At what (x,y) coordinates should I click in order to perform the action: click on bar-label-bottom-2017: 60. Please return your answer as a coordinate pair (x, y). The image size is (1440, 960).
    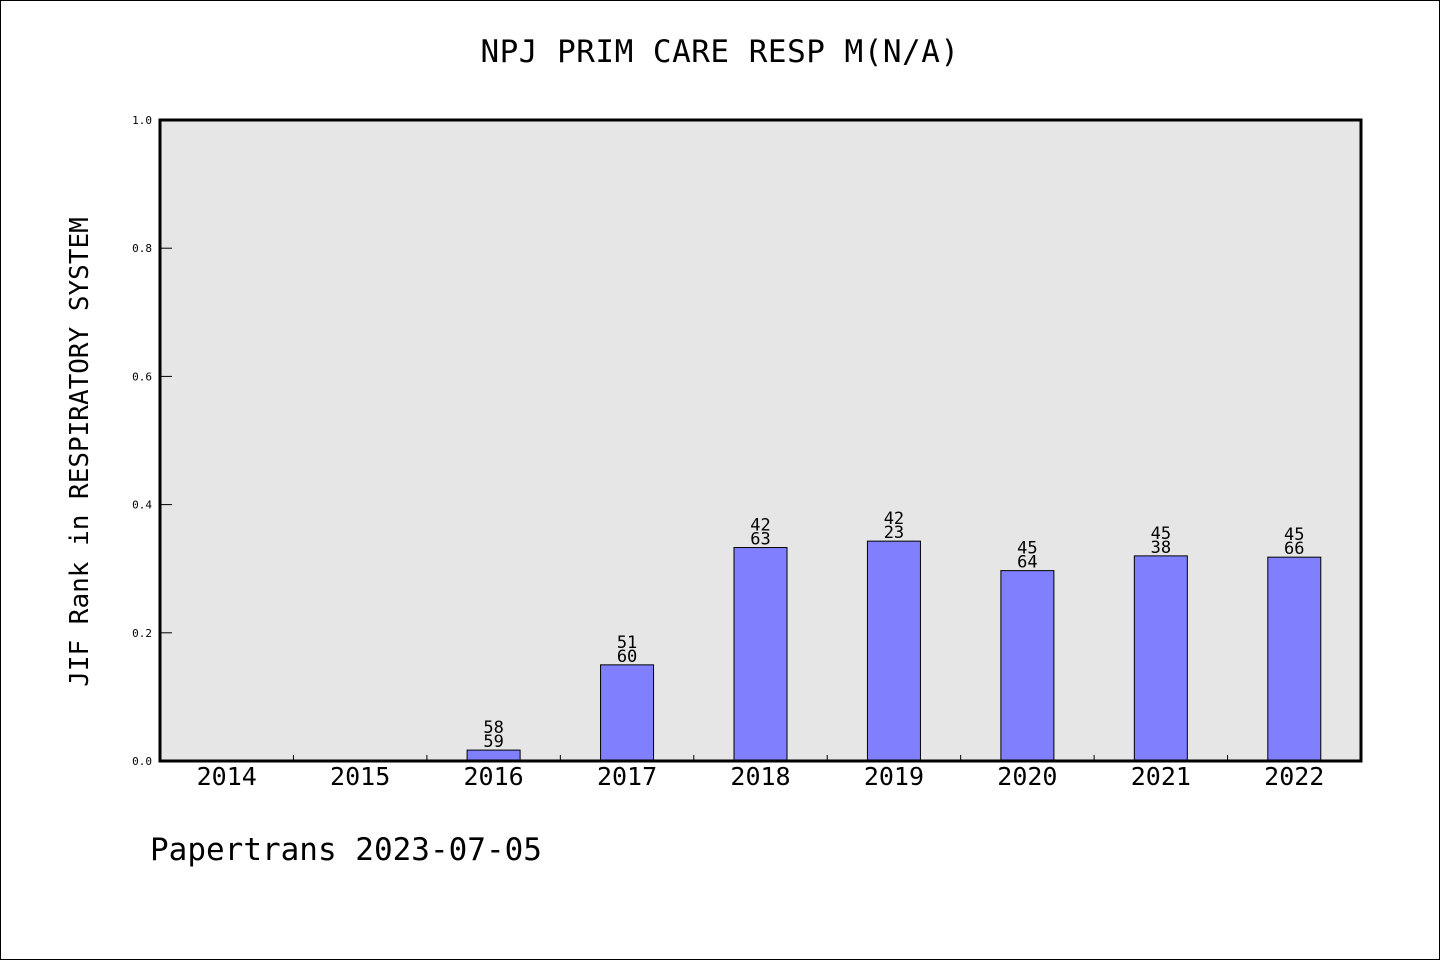
    Looking at the image, I should click on (627, 657).